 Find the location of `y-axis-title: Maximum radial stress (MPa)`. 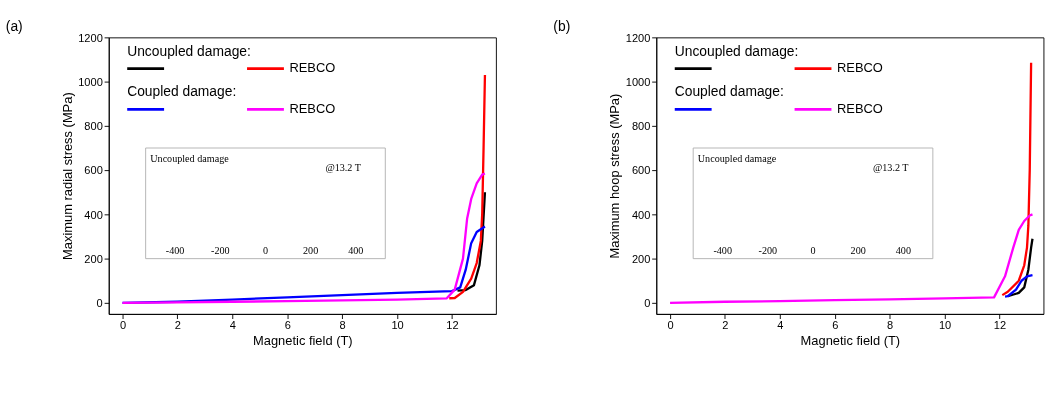

y-axis-title: Maximum radial stress (MPa) is located at coordinates (67, 176).